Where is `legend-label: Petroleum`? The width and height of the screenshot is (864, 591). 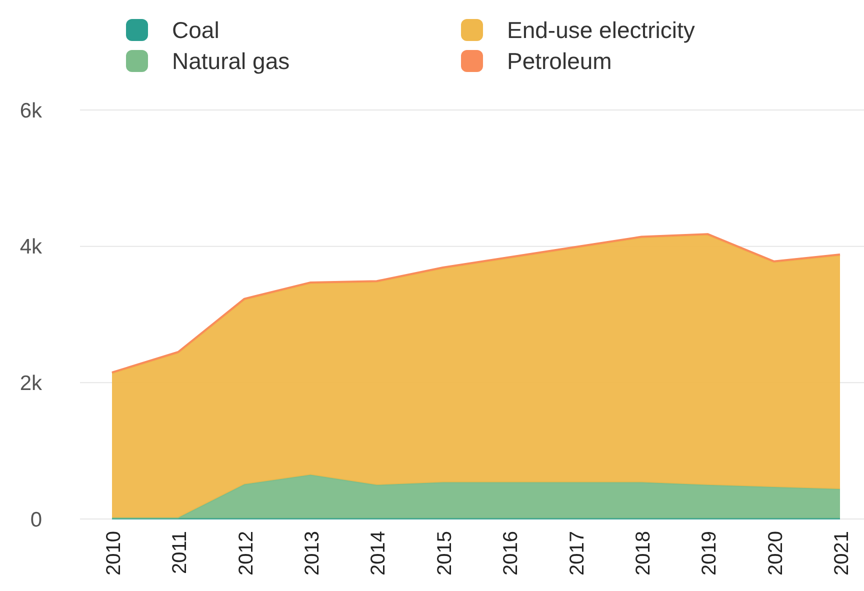 legend-label: Petroleum is located at coordinates (559, 61).